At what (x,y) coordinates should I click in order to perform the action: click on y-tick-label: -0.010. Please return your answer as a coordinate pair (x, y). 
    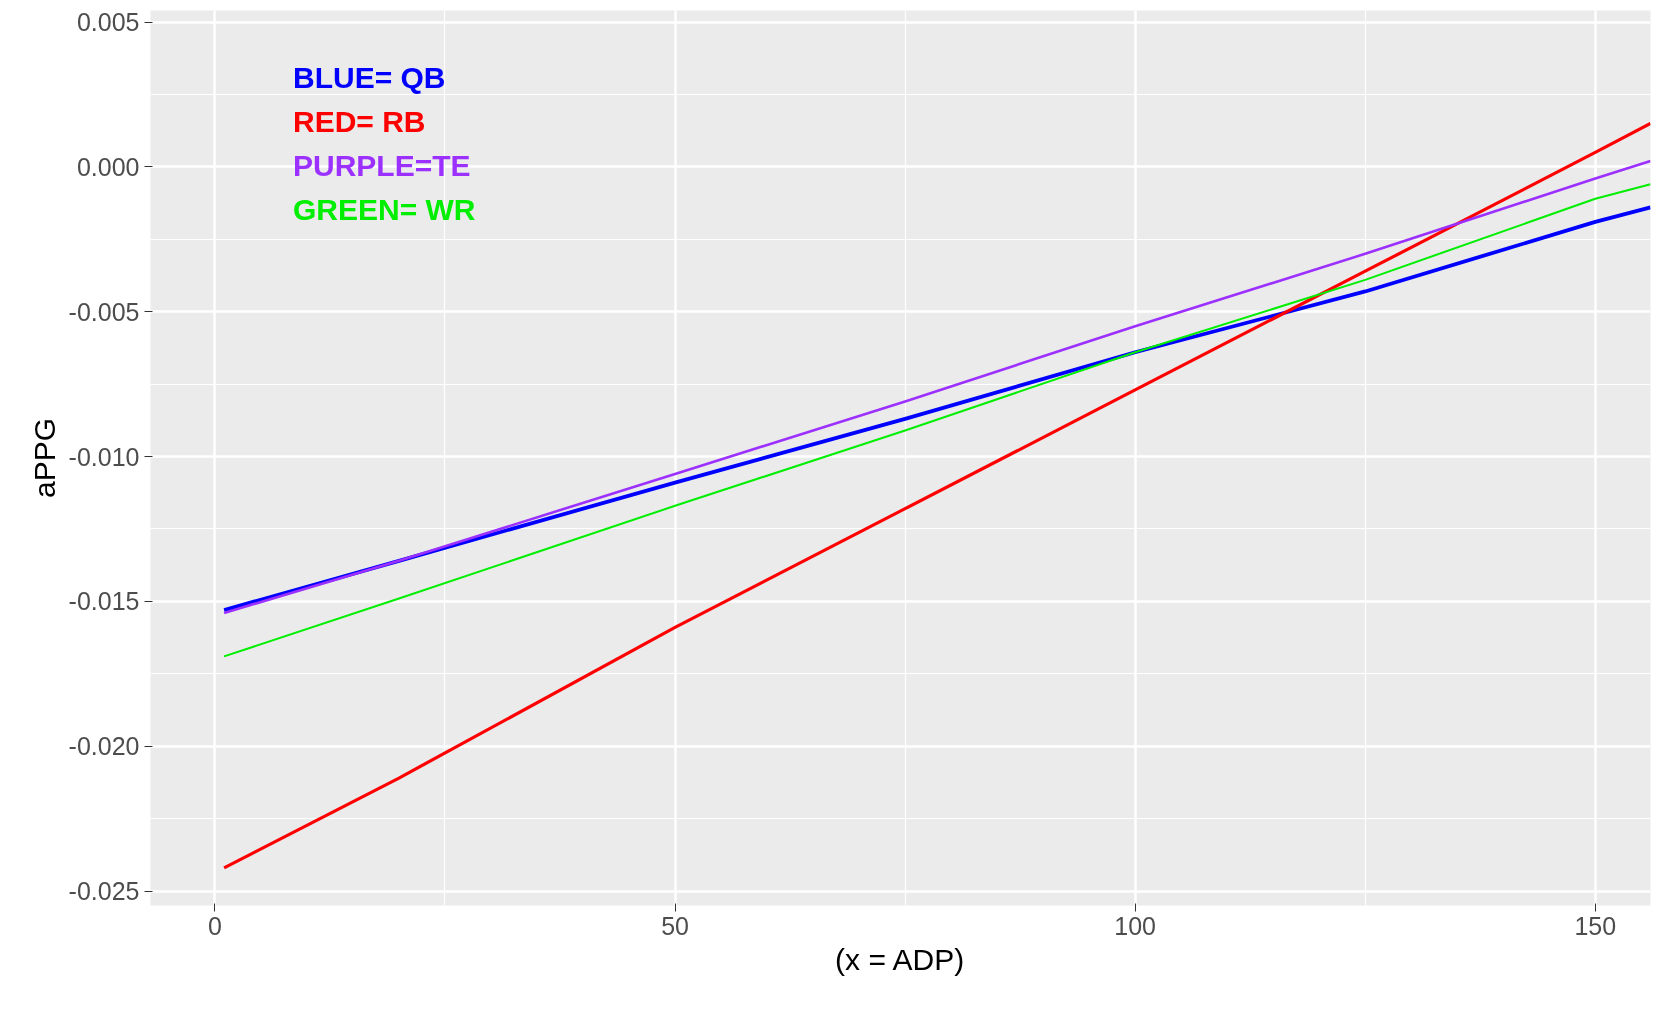
    Looking at the image, I should click on (104, 456).